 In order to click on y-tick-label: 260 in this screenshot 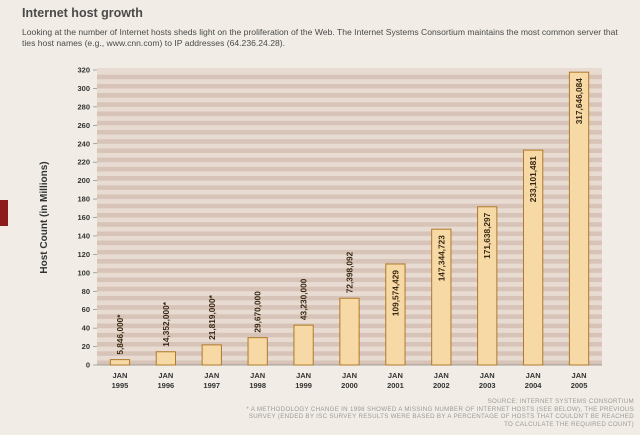, I will do `click(83, 125)`.